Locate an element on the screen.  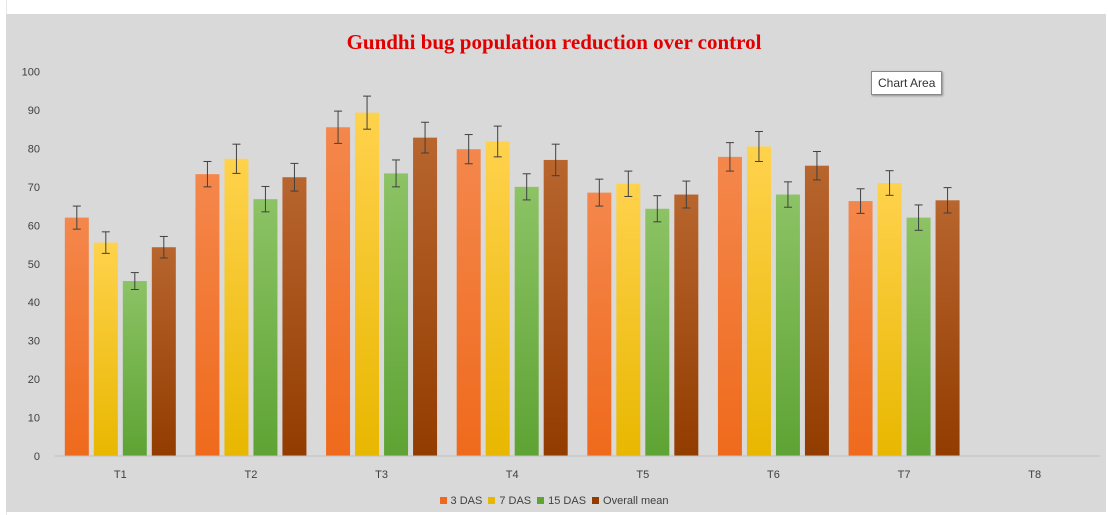
bar-T5-15-das is located at coordinates (657, 332).